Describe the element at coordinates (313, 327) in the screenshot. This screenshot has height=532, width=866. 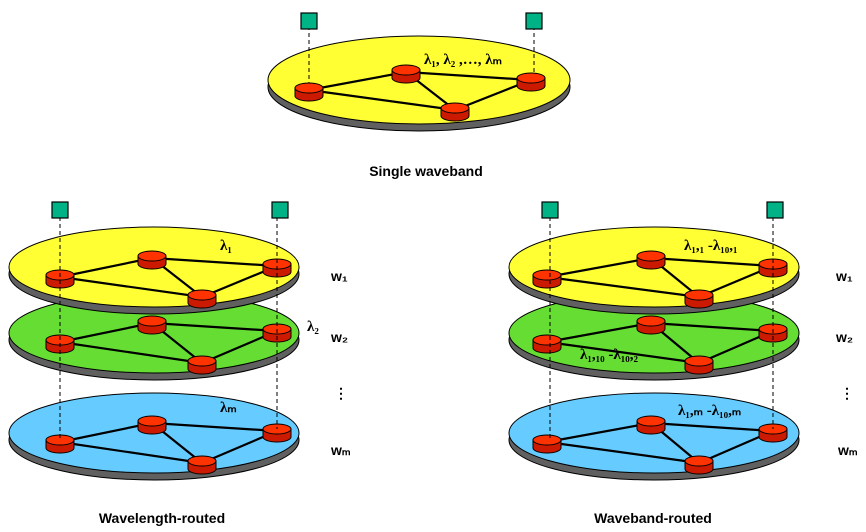
I see `layer-label-2: λ₂` at that location.